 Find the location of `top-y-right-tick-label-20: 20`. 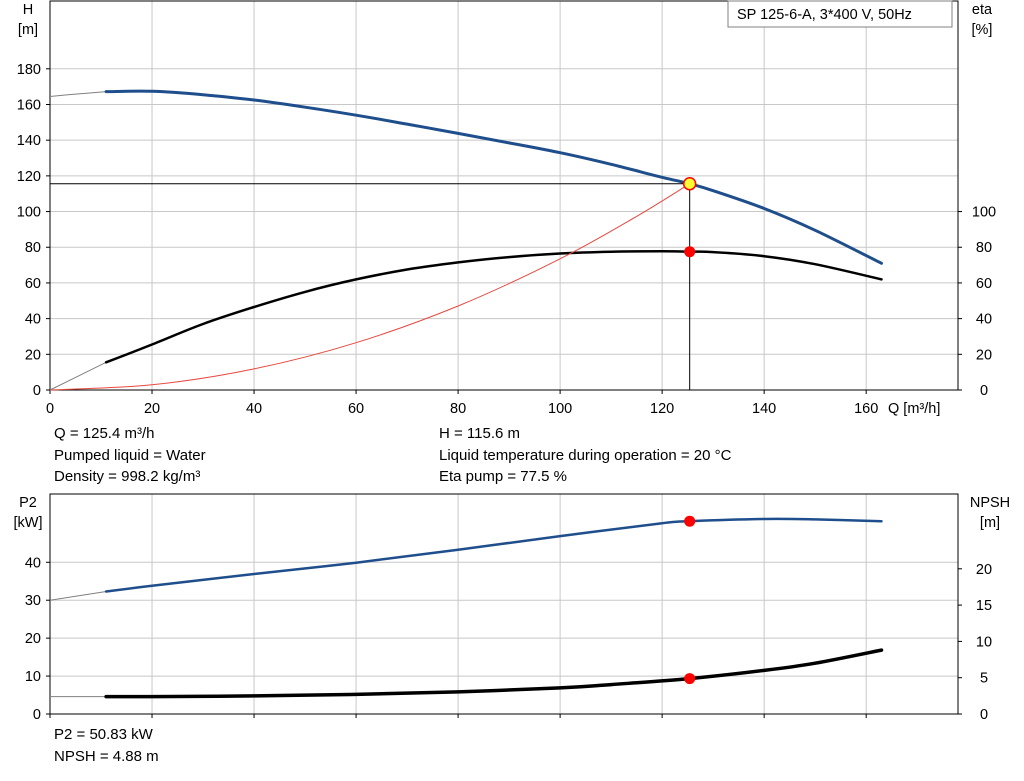

top-y-right-tick-label-20: 20 is located at coordinates (984, 355).